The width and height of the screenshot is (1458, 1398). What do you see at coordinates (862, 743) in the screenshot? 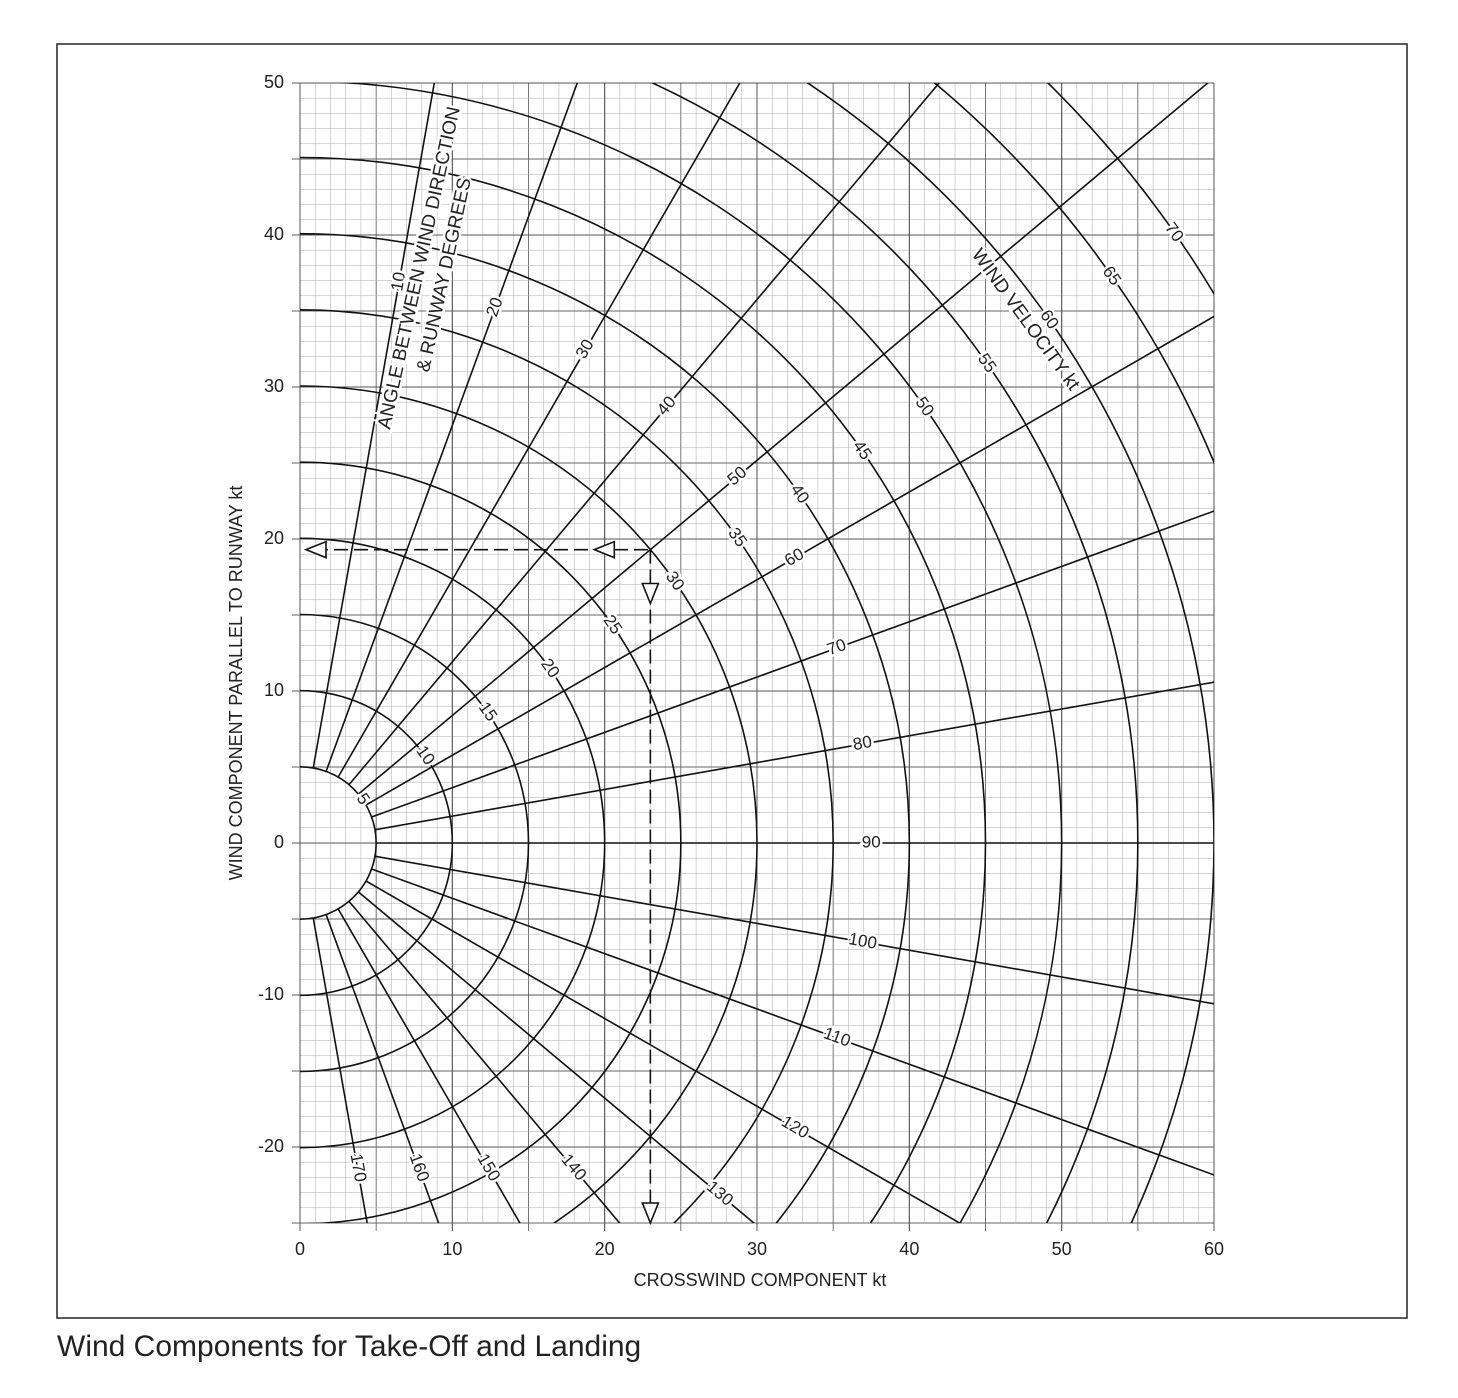
I see `angle-label: 80` at bounding box center [862, 743].